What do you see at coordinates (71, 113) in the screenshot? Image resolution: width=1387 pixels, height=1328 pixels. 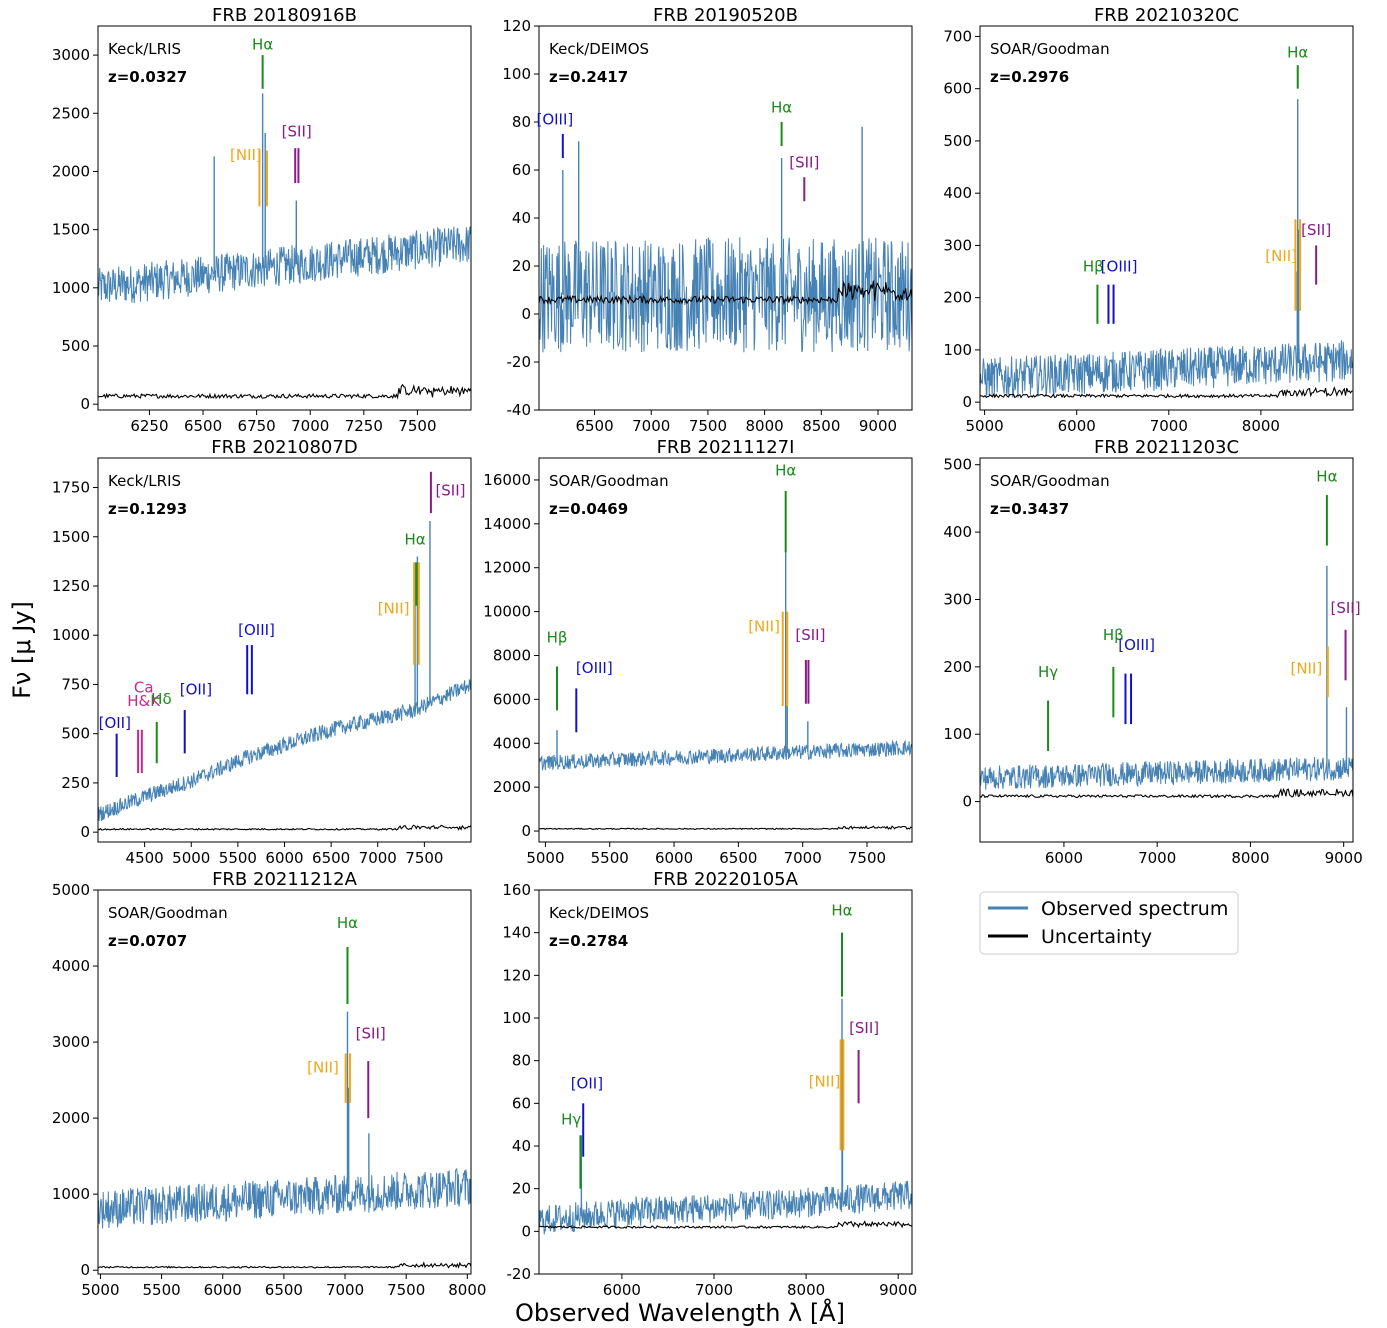 I see `y-tick-label: 2500` at bounding box center [71, 113].